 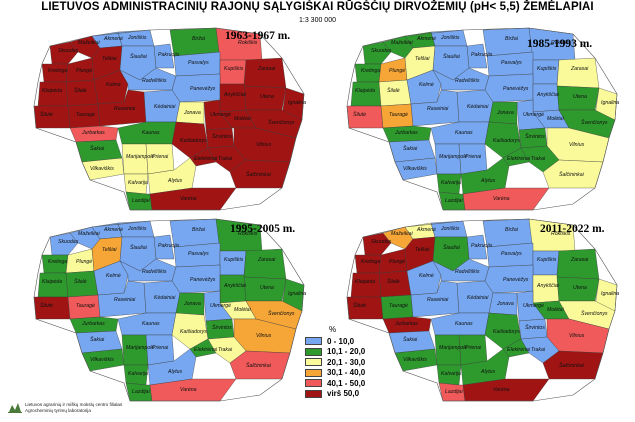 I want to click on district-label: Elektrėnai, so click(x=206, y=159).